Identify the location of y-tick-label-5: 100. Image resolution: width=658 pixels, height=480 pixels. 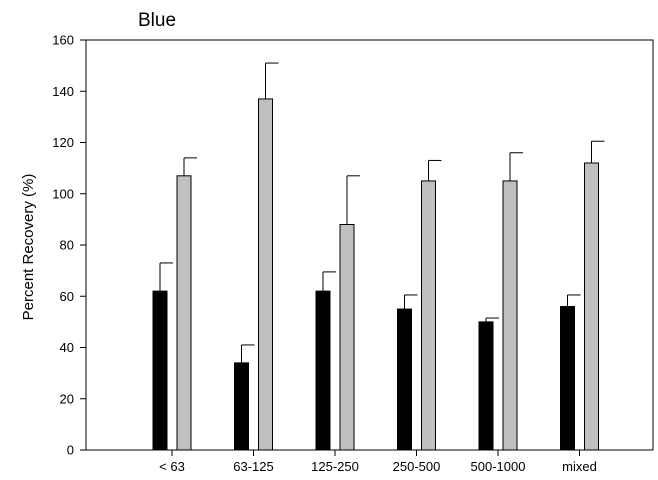
(63, 193).